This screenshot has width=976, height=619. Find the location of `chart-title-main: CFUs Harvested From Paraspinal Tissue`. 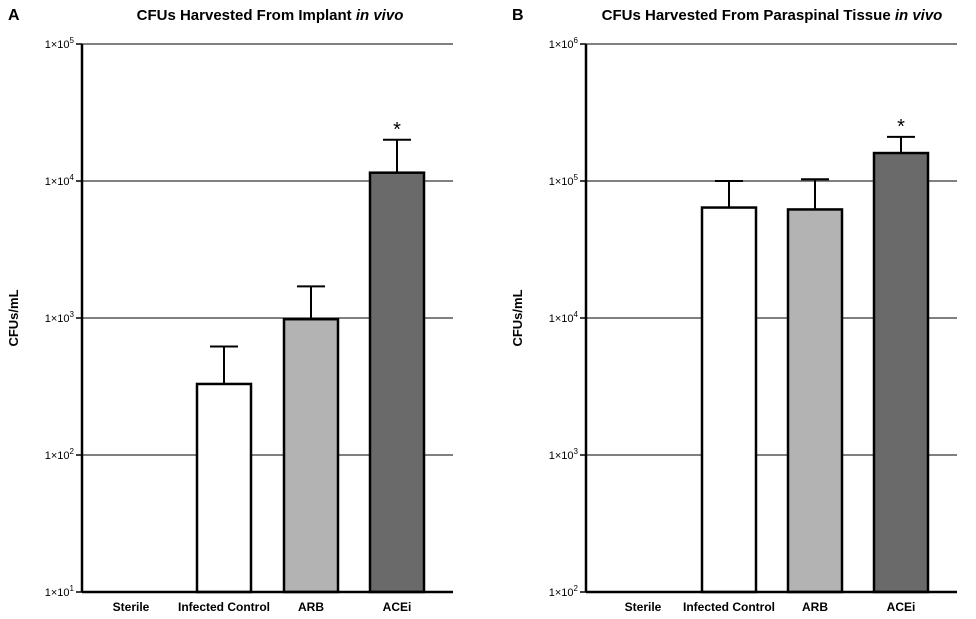

chart-title-main: CFUs Harvested From Paraspinal Tissue is located at coordinates (748, 15).